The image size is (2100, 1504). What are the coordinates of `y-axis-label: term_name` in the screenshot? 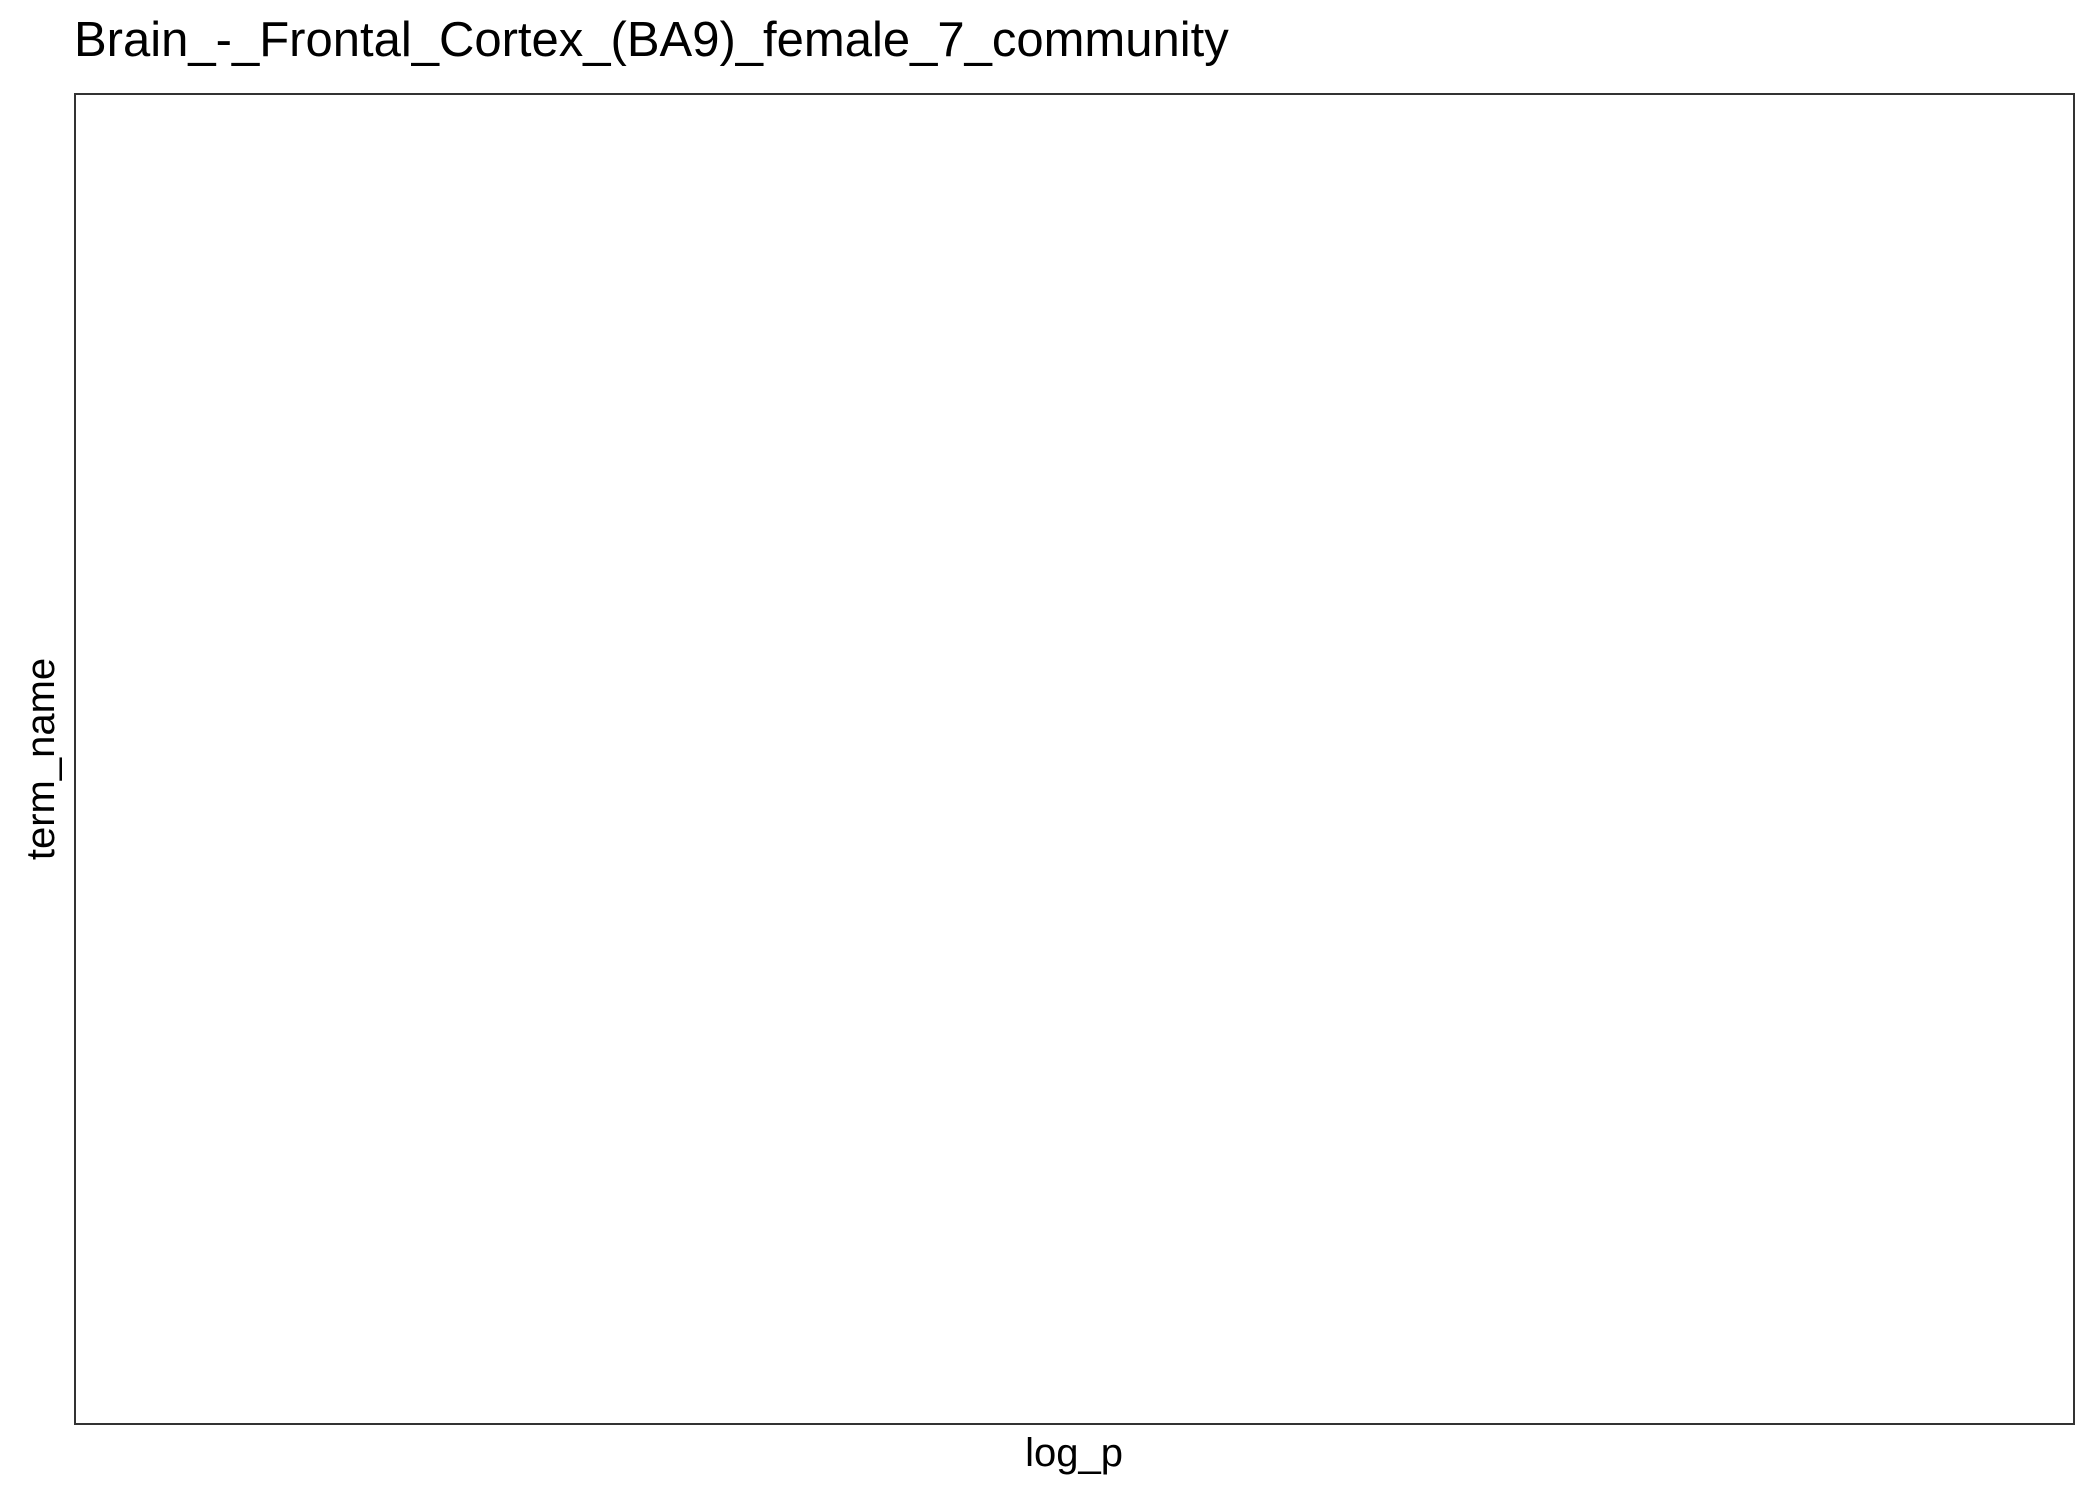 It's located at (41, 759).